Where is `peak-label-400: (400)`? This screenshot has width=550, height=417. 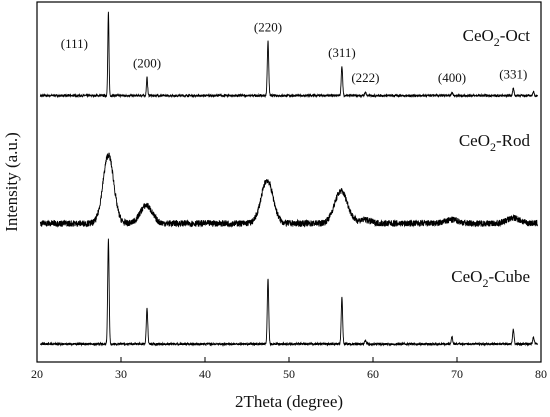 peak-label-400: (400) is located at coordinates (452, 77).